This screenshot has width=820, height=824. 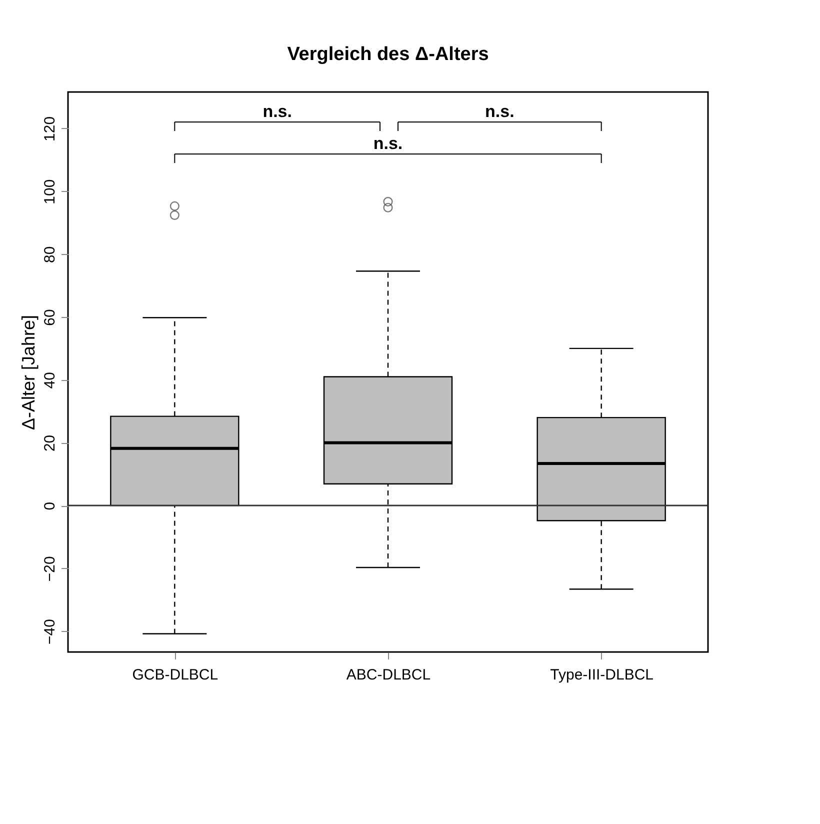 I want to click on x-tick-label: Type-III-DLBCL, so click(x=602, y=675).